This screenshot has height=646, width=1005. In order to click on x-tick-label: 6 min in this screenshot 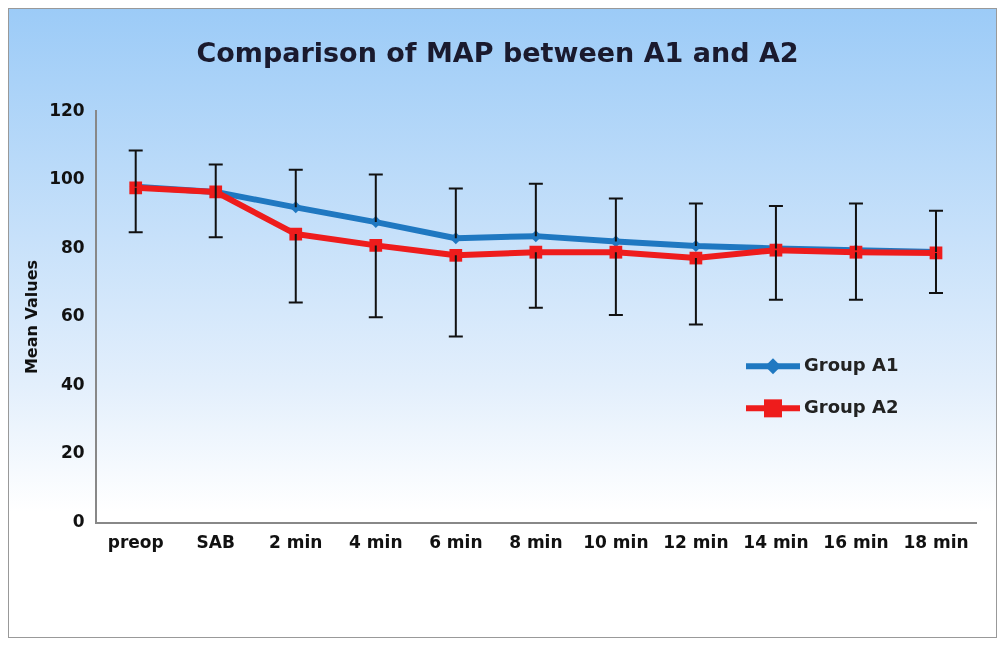, I will do `click(456, 542)`.